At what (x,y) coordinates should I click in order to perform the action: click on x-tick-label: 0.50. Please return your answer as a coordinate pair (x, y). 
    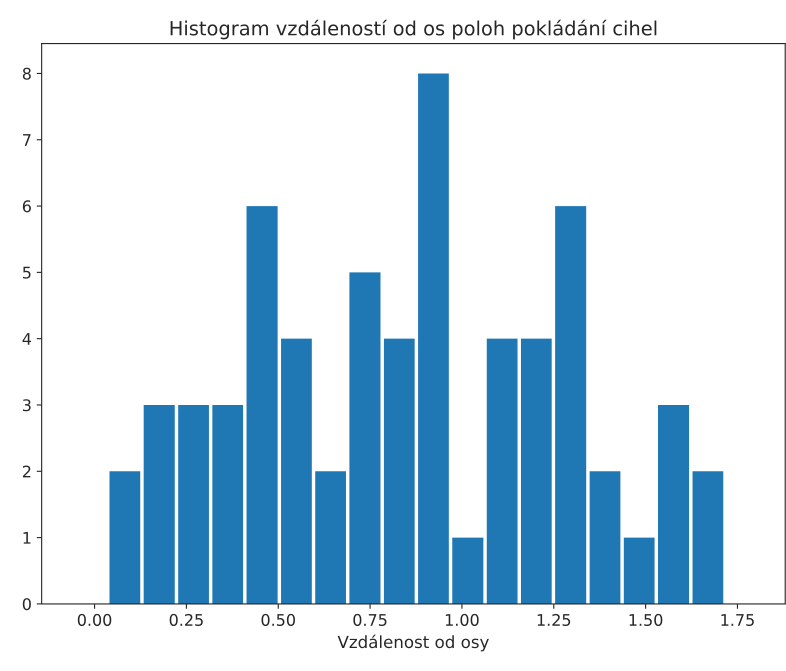
    Looking at the image, I should click on (278, 620).